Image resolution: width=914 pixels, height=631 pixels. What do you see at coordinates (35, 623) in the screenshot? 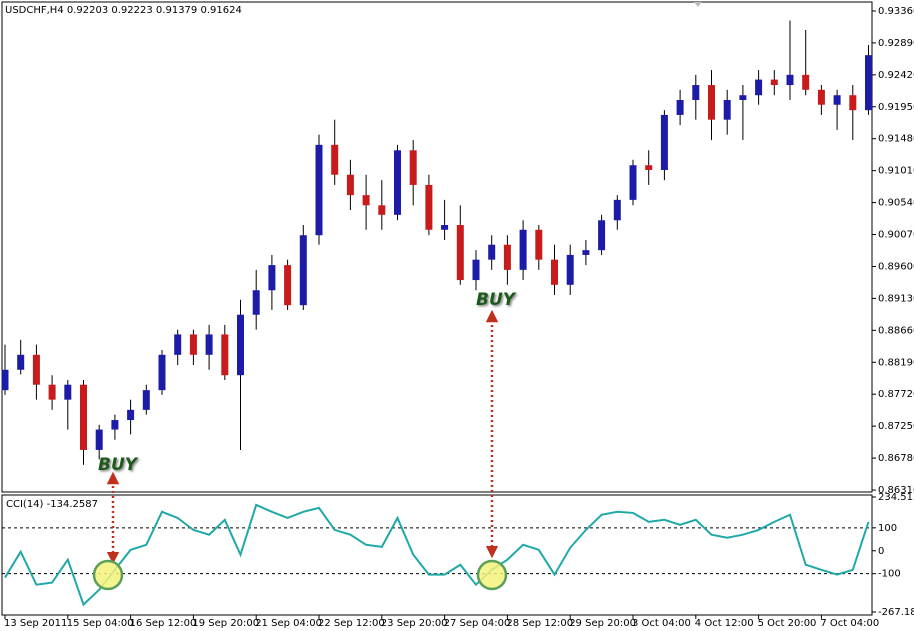
I see `x-tick-label: 13 Sep 2011` at bounding box center [35, 623].